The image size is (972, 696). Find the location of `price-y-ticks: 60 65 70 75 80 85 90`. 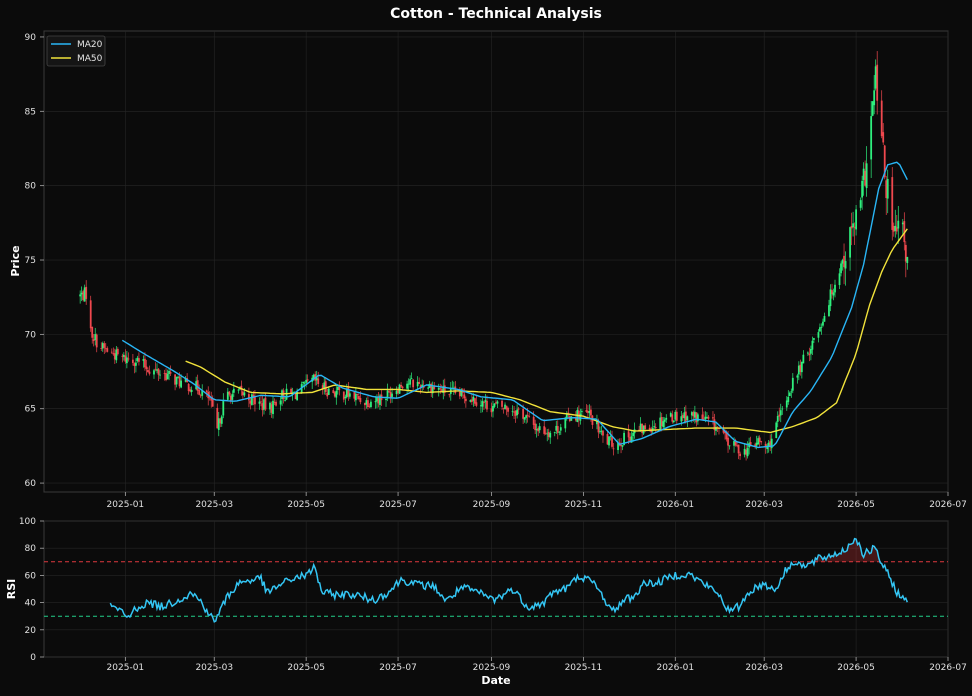

price-y-ticks: 60 65 70 75 80 85 90 is located at coordinates (34, 261).